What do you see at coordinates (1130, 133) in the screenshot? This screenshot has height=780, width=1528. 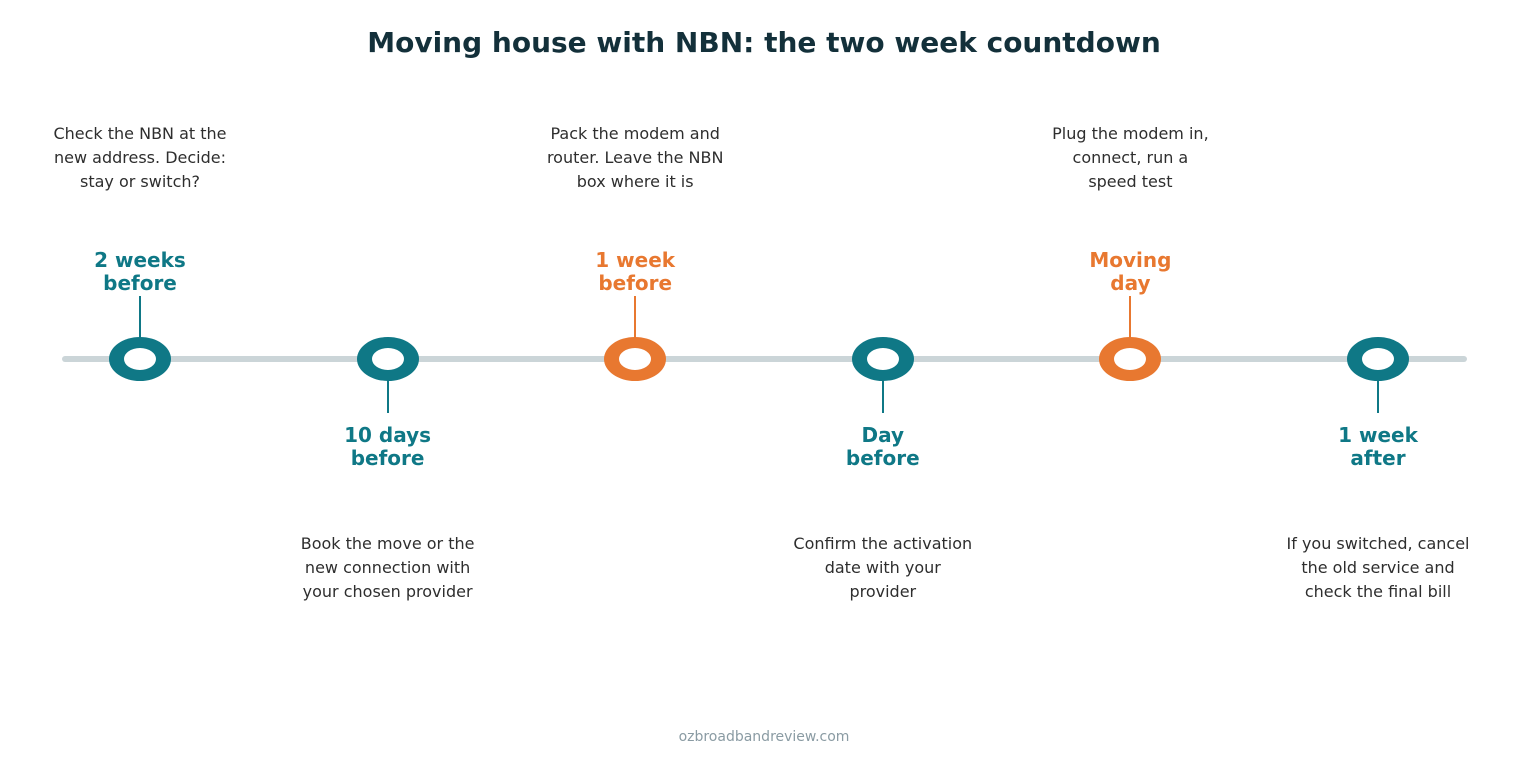 I see `milestone-description-line: Plug the modem in,` at bounding box center [1130, 133].